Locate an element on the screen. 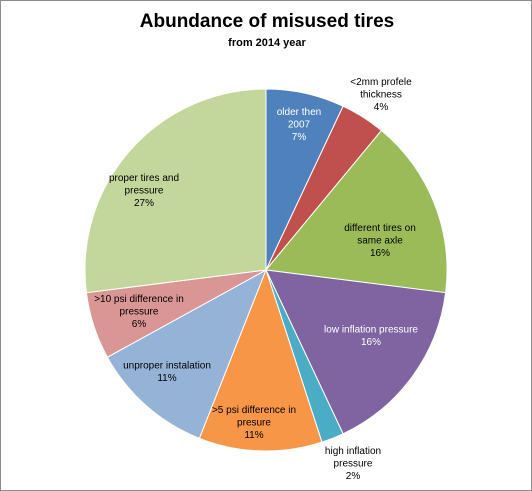 This screenshot has width=532, height=491. chart-subtitle: from 2014 year is located at coordinates (267, 43).